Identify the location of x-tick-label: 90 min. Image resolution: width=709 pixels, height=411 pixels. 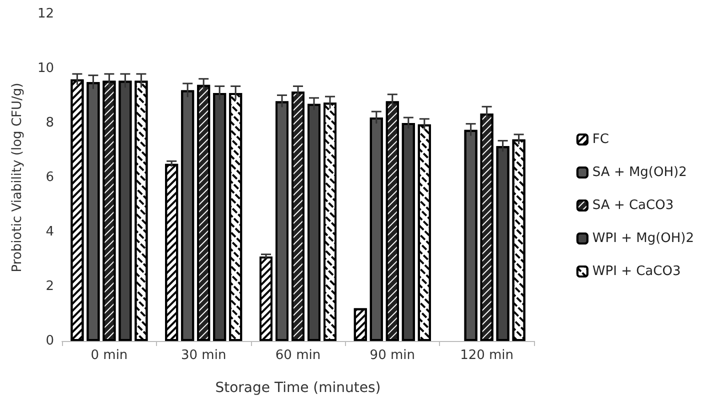
(392, 355).